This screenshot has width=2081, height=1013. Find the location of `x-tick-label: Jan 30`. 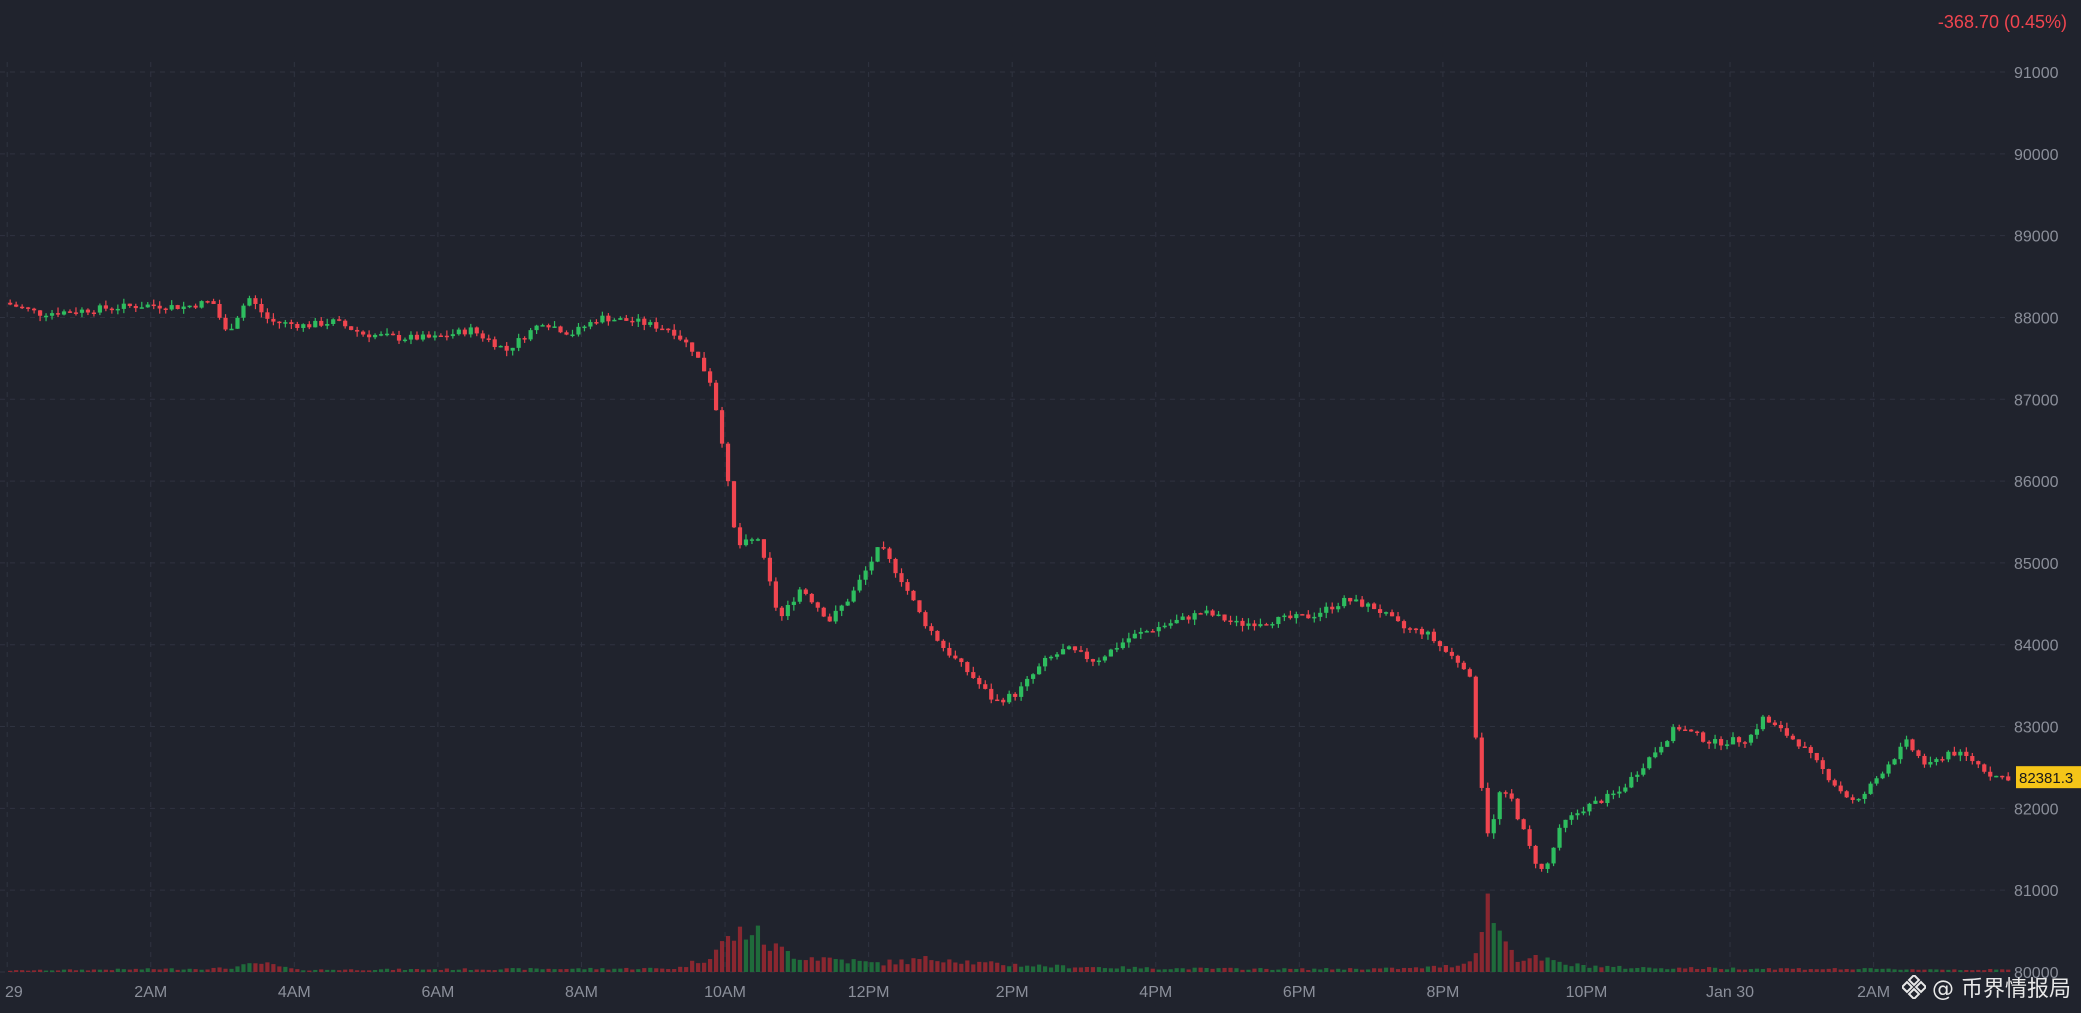

x-tick-label: Jan 30 is located at coordinates (1730, 992).